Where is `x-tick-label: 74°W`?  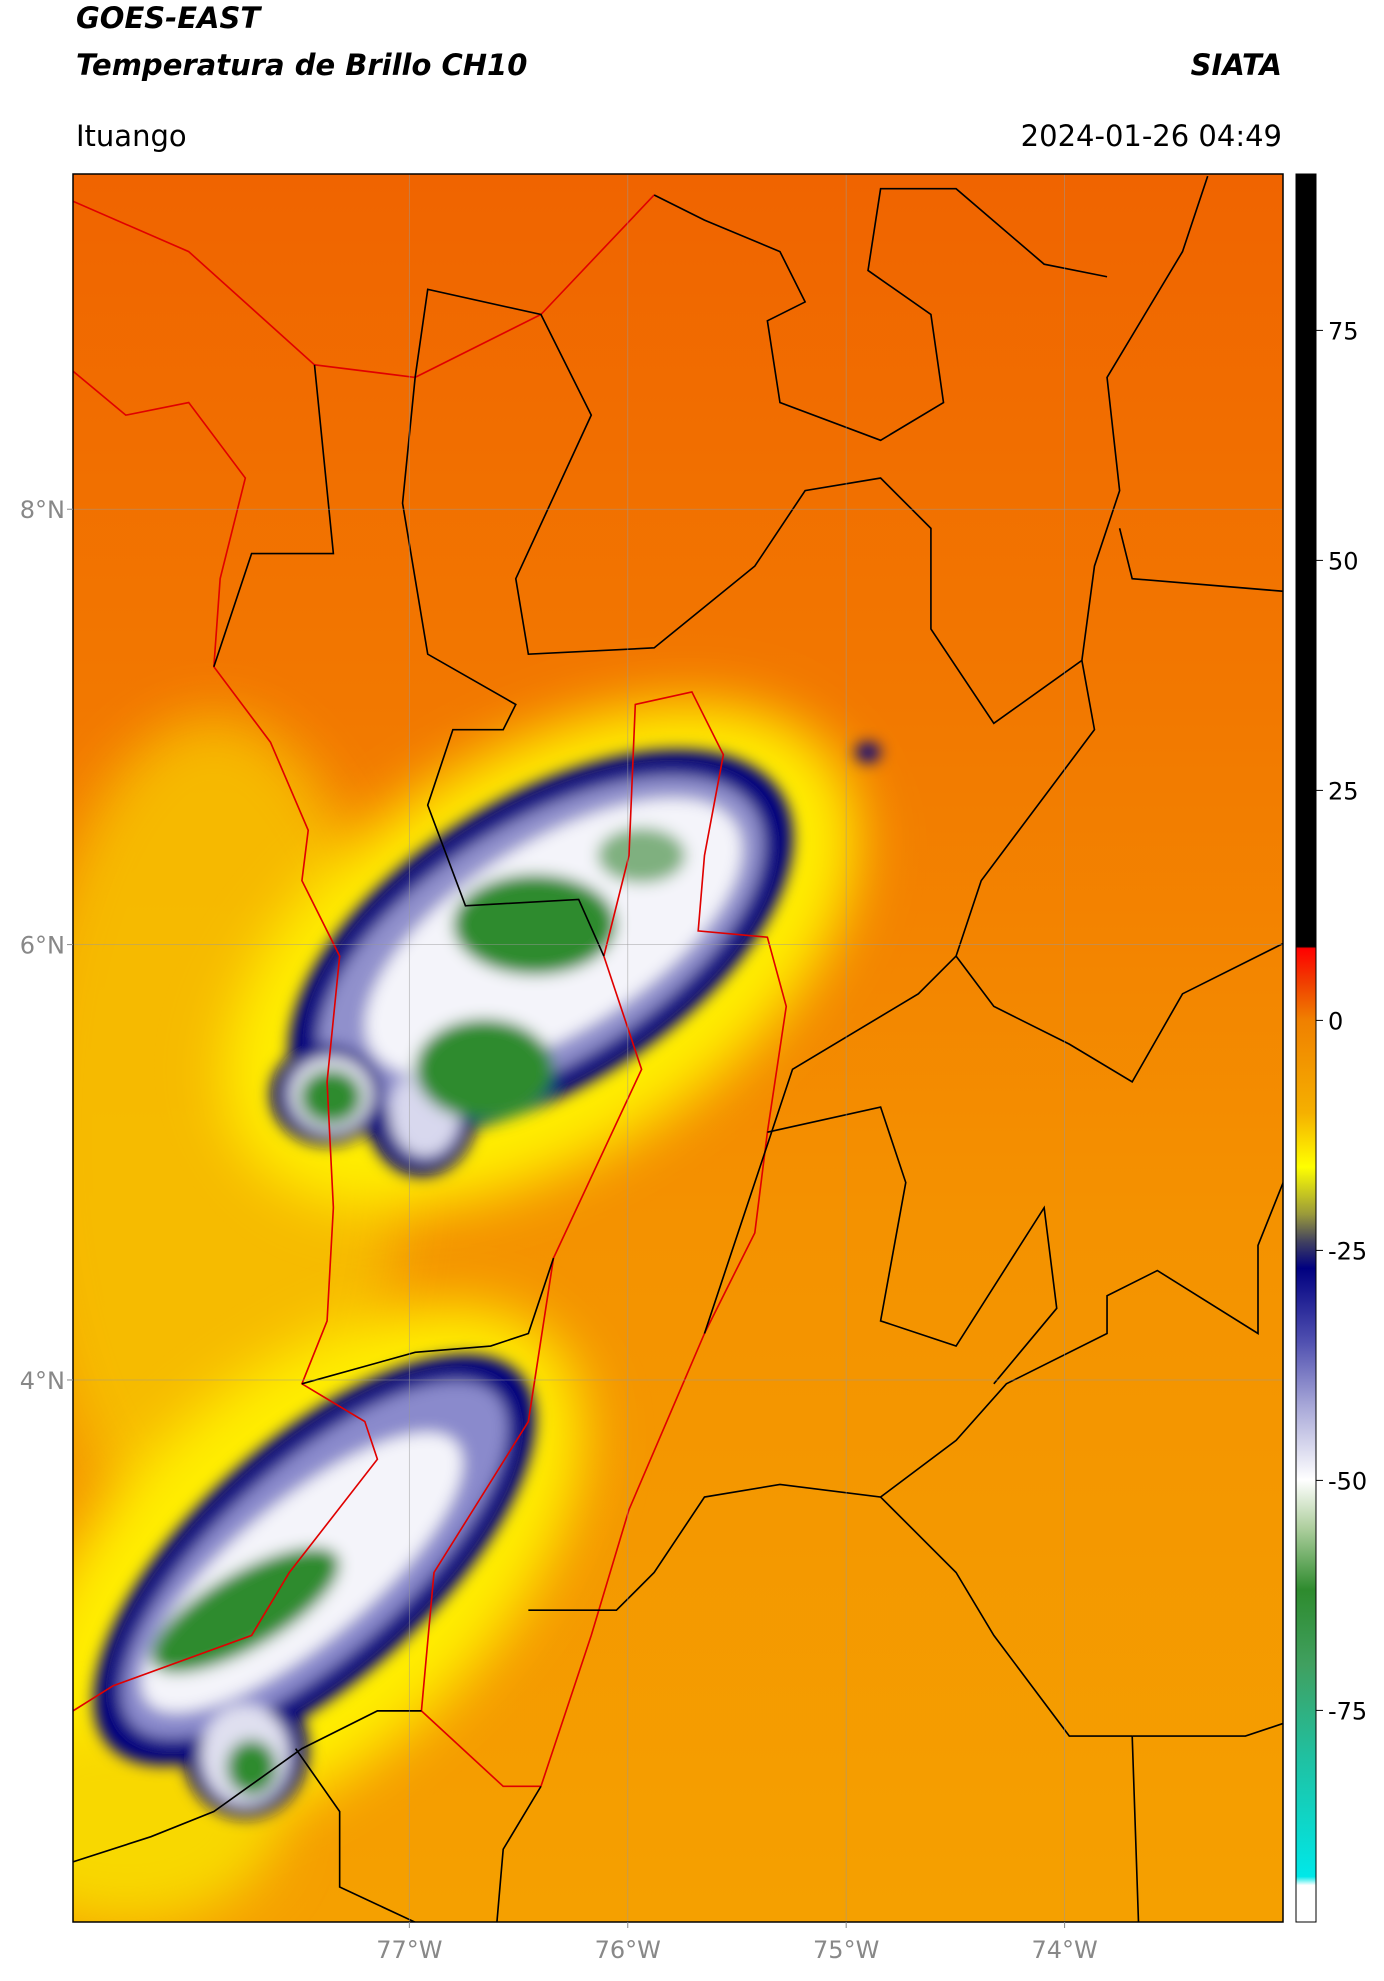
x-tick-label: 74°W is located at coordinates (1064, 1950).